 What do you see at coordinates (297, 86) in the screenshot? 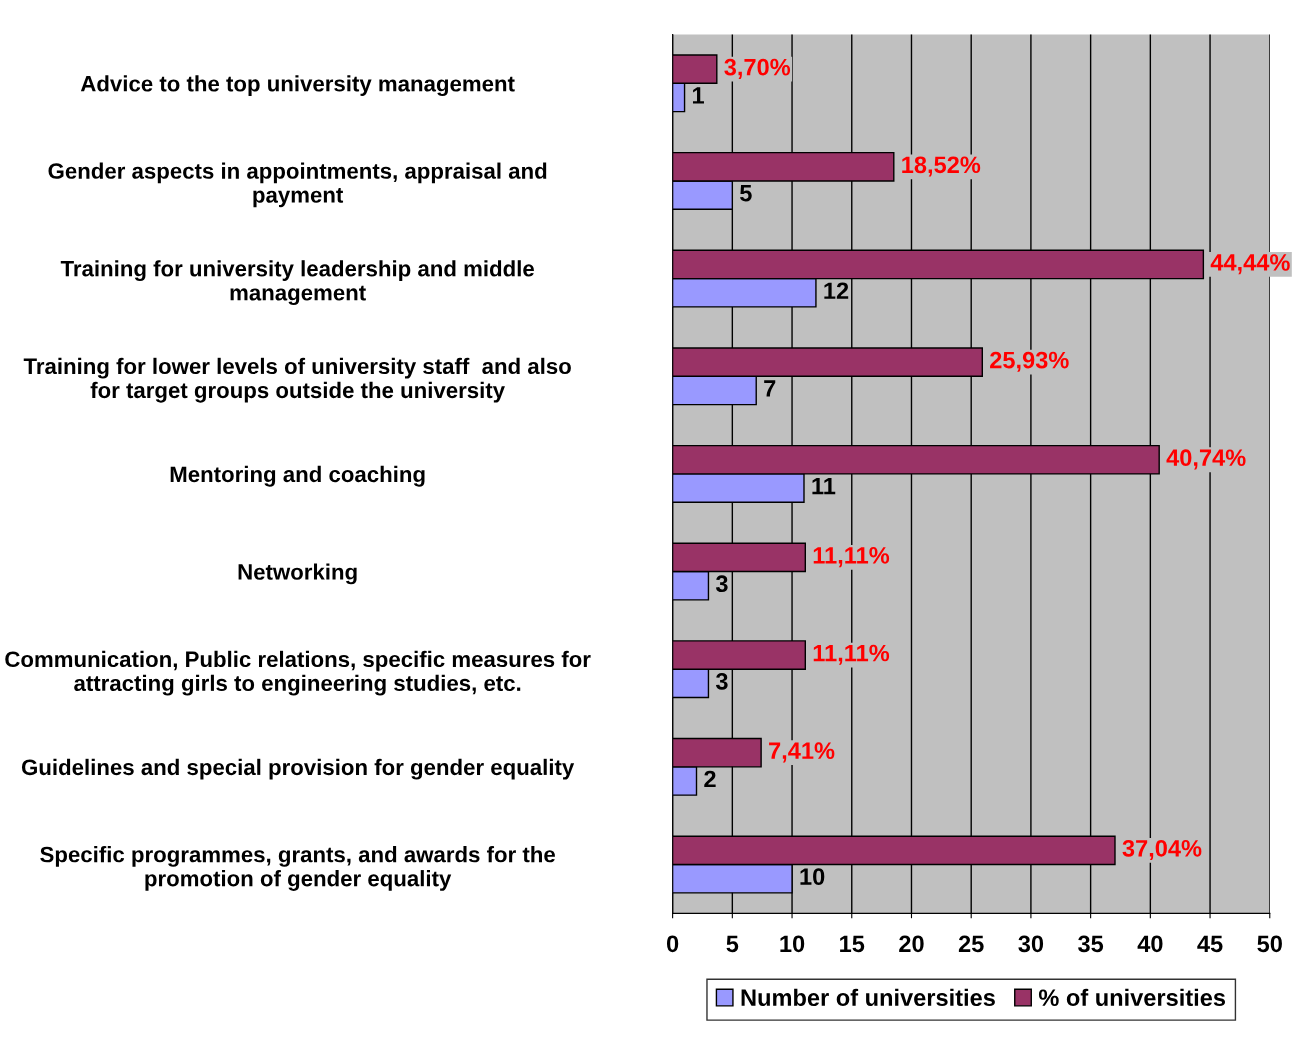
I see `y-tick-label: Advice to the top university management` at bounding box center [297, 86].